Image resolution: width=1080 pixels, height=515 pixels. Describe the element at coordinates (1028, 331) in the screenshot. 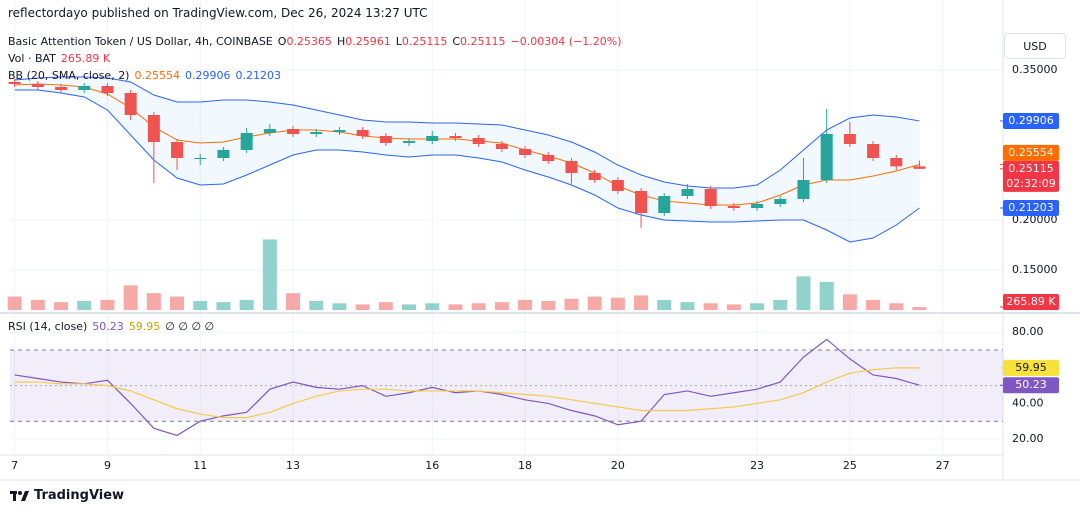

I see `y-tick-label: 80.00` at that location.